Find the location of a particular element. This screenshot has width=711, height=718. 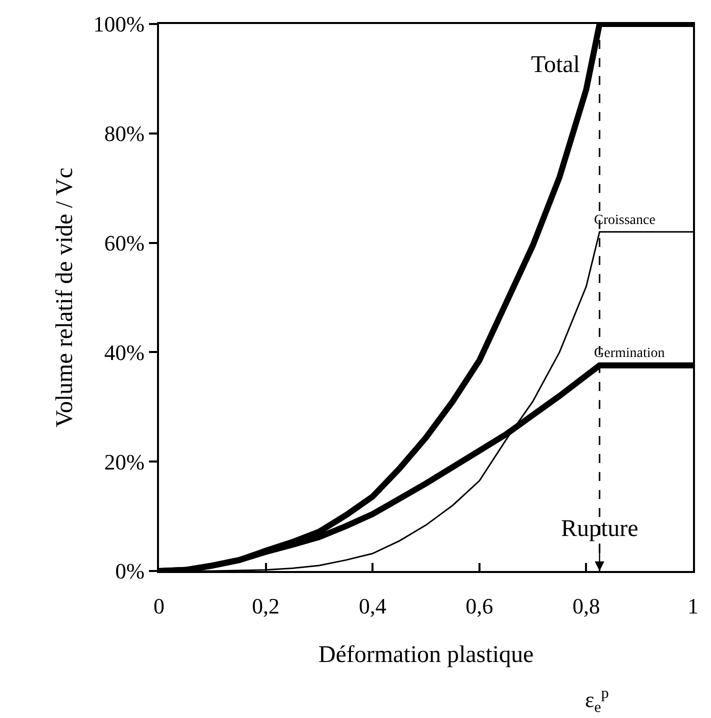

series-label: Germination is located at coordinates (629, 353).